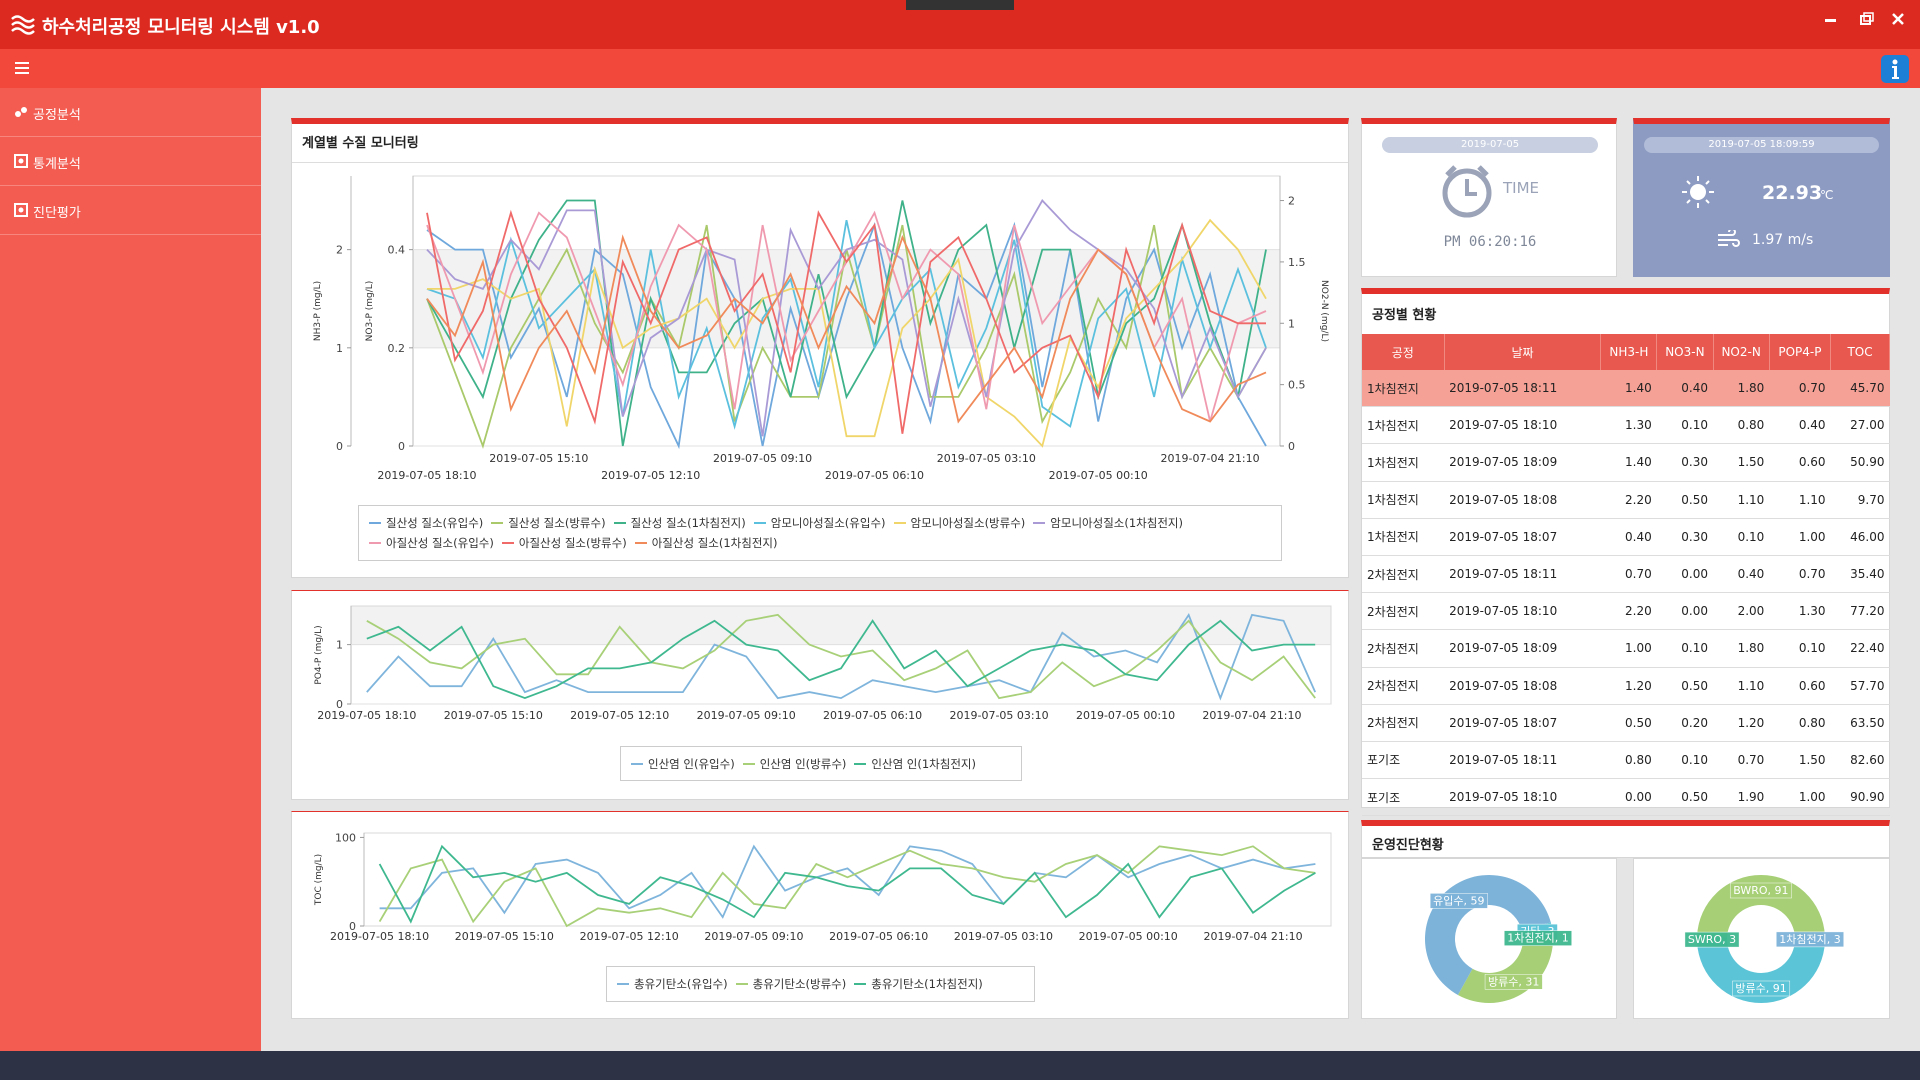 The image size is (1920, 1080). Describe the element at coordinates (1792, 193) in the screenshot. I see `temperature: 22.93` at that location.